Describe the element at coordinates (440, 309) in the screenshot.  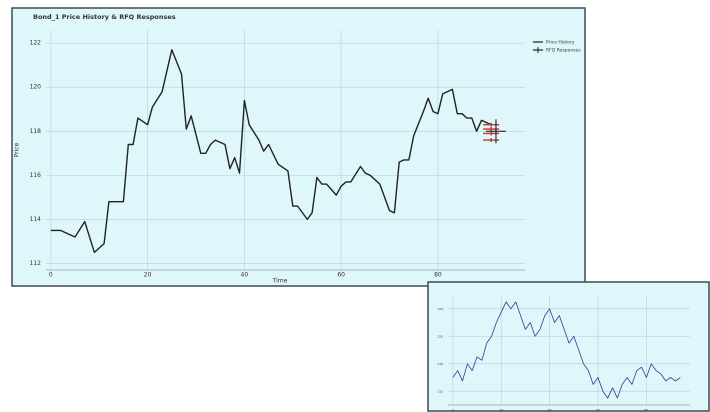
I see `y-tick-label: 124` at that location.